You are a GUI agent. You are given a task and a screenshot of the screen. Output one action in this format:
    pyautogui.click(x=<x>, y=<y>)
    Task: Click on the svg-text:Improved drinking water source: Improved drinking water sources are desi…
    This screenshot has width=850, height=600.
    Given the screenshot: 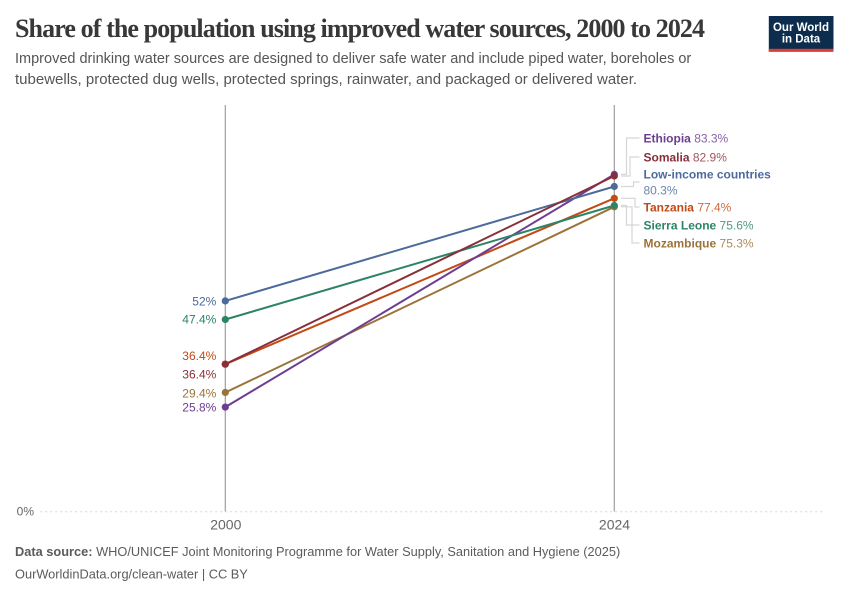 What is the action you would take?
    pyautogui.click(x=353, y=59)
    